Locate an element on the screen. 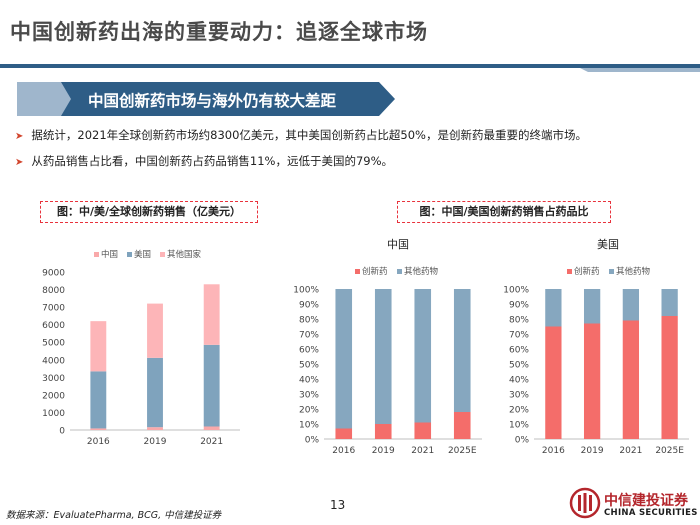 The width and height of the screenshot is (700, 525). us-chart-title: 美国 is located at coordinates (608, 244).